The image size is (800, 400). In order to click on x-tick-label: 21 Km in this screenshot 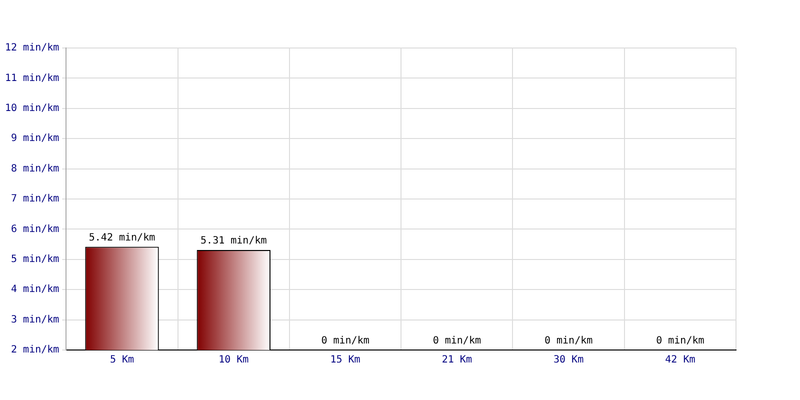, I will do `click(457, 360)`.